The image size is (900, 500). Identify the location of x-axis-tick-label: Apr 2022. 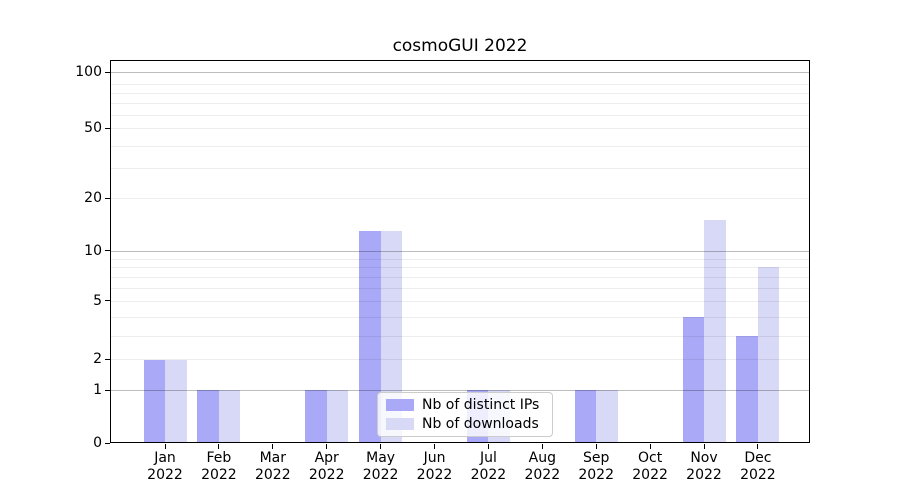
(326, 466).